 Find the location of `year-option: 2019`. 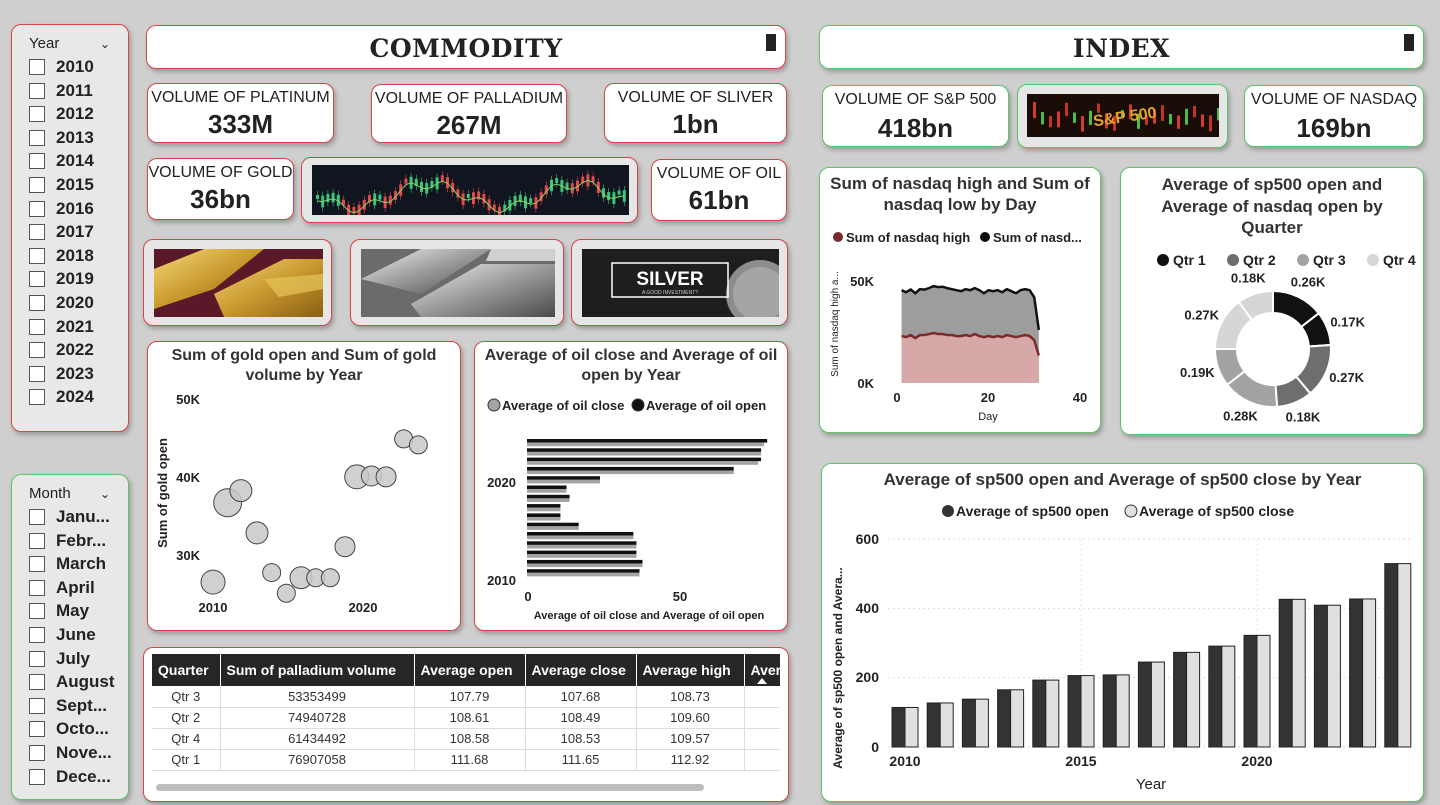

year-option: 2019 is located at coordinates (61, 279).